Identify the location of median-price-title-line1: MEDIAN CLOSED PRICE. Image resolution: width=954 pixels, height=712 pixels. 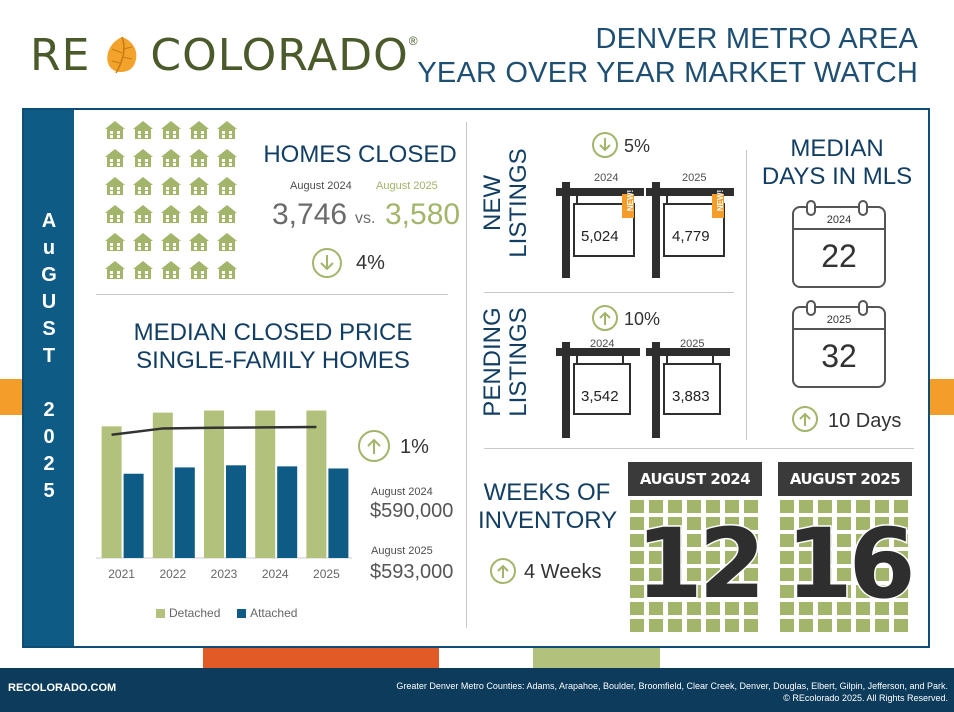
(273, 332).